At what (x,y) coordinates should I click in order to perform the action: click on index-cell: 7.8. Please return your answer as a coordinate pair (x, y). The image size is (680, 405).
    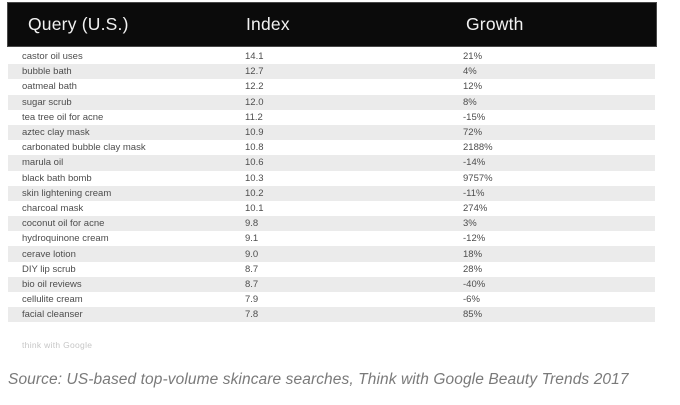
    Looking at the image, I should click on (252, 315).